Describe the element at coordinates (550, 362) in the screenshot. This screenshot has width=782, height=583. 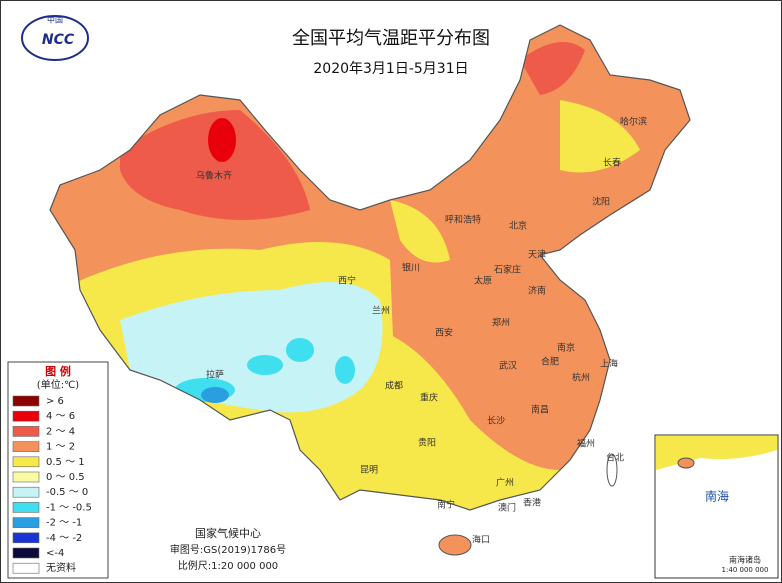
I see `city-label: 合肥` at that location.